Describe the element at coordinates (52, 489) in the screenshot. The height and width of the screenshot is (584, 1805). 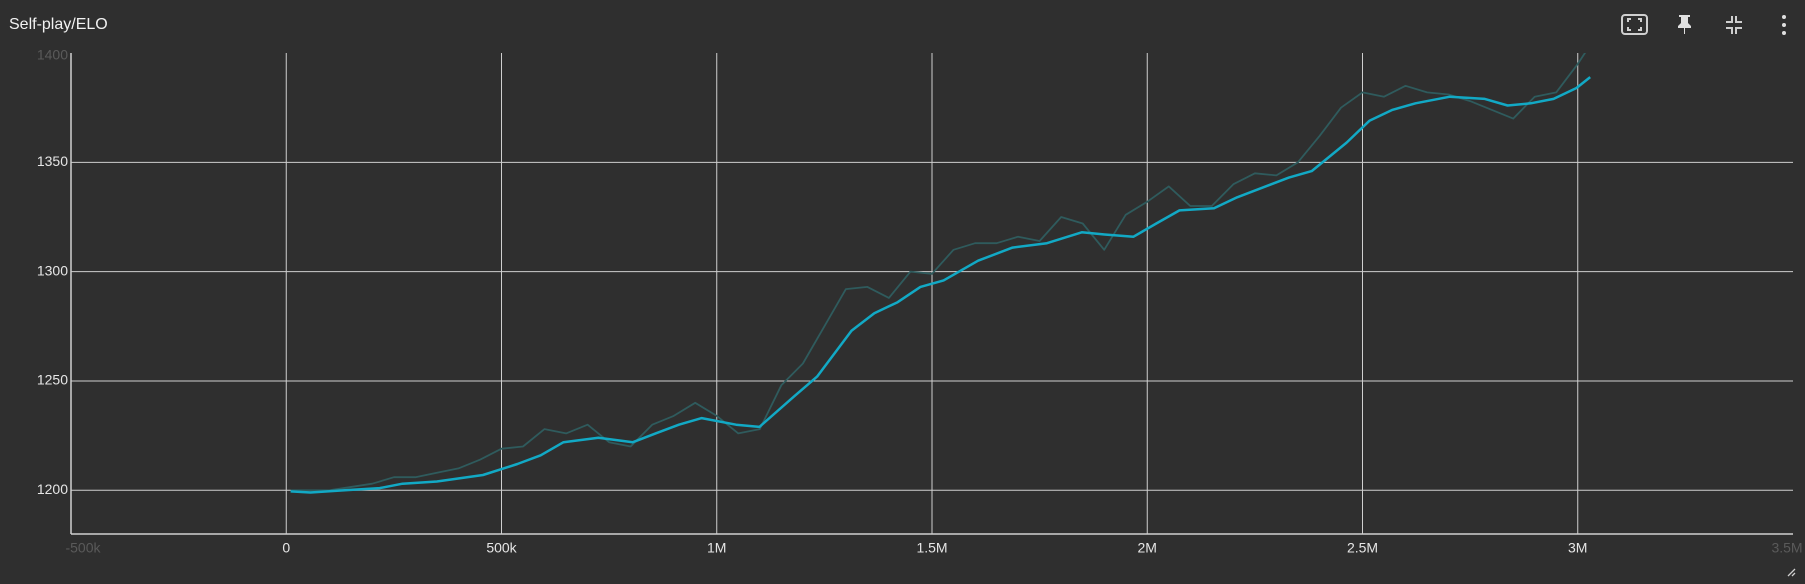
I see `y-tick-label: 1200` at that location.